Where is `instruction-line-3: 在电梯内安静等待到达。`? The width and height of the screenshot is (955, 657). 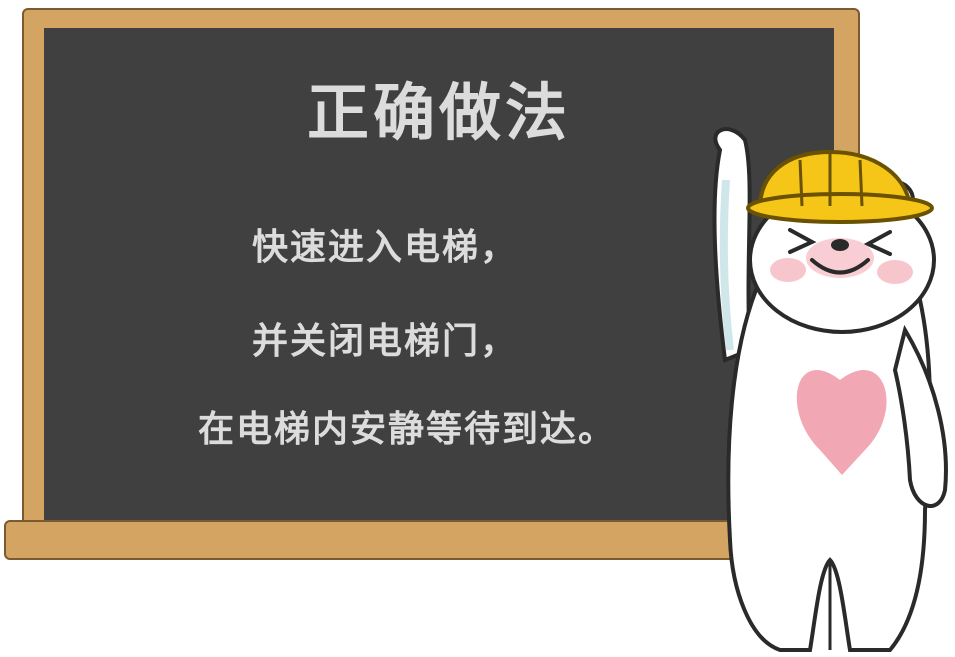
instruction-line-3: 在电梯内安静等待到达。 is located at coordinates (406, 429).